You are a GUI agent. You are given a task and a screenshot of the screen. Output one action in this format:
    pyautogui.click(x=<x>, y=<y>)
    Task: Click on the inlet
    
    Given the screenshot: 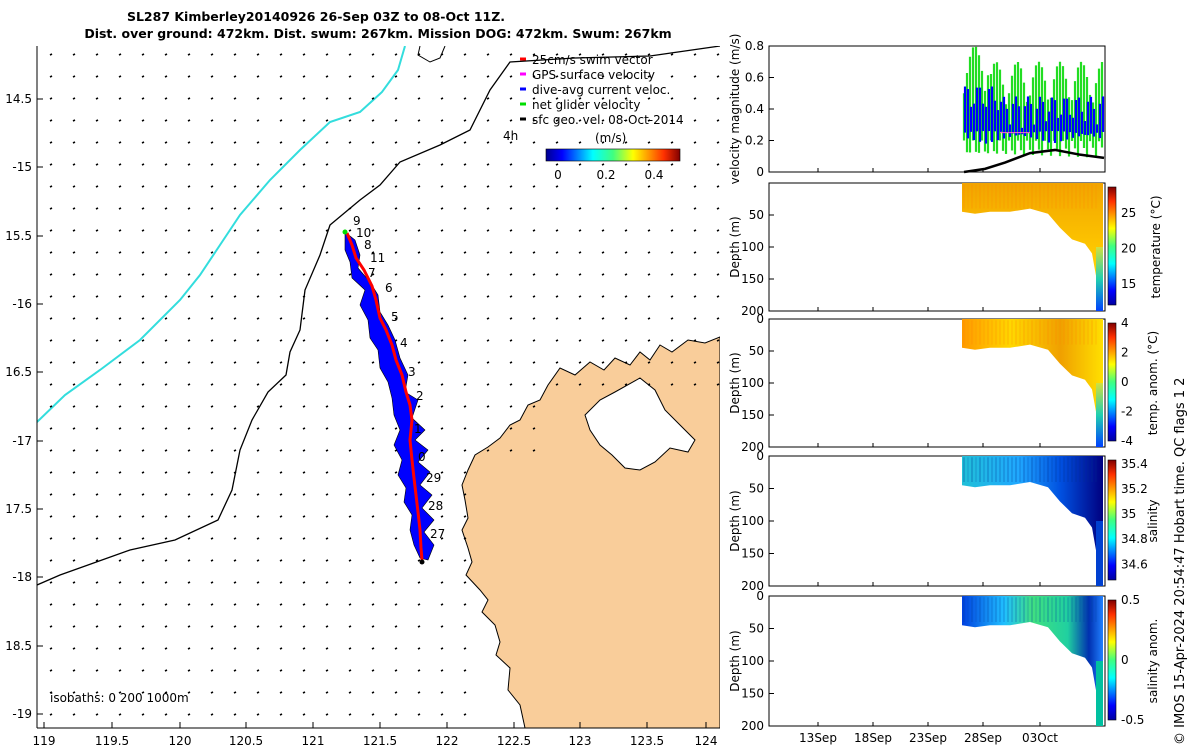 What is the action you would take?
    pyautogui.click(x=640, y=424)
    